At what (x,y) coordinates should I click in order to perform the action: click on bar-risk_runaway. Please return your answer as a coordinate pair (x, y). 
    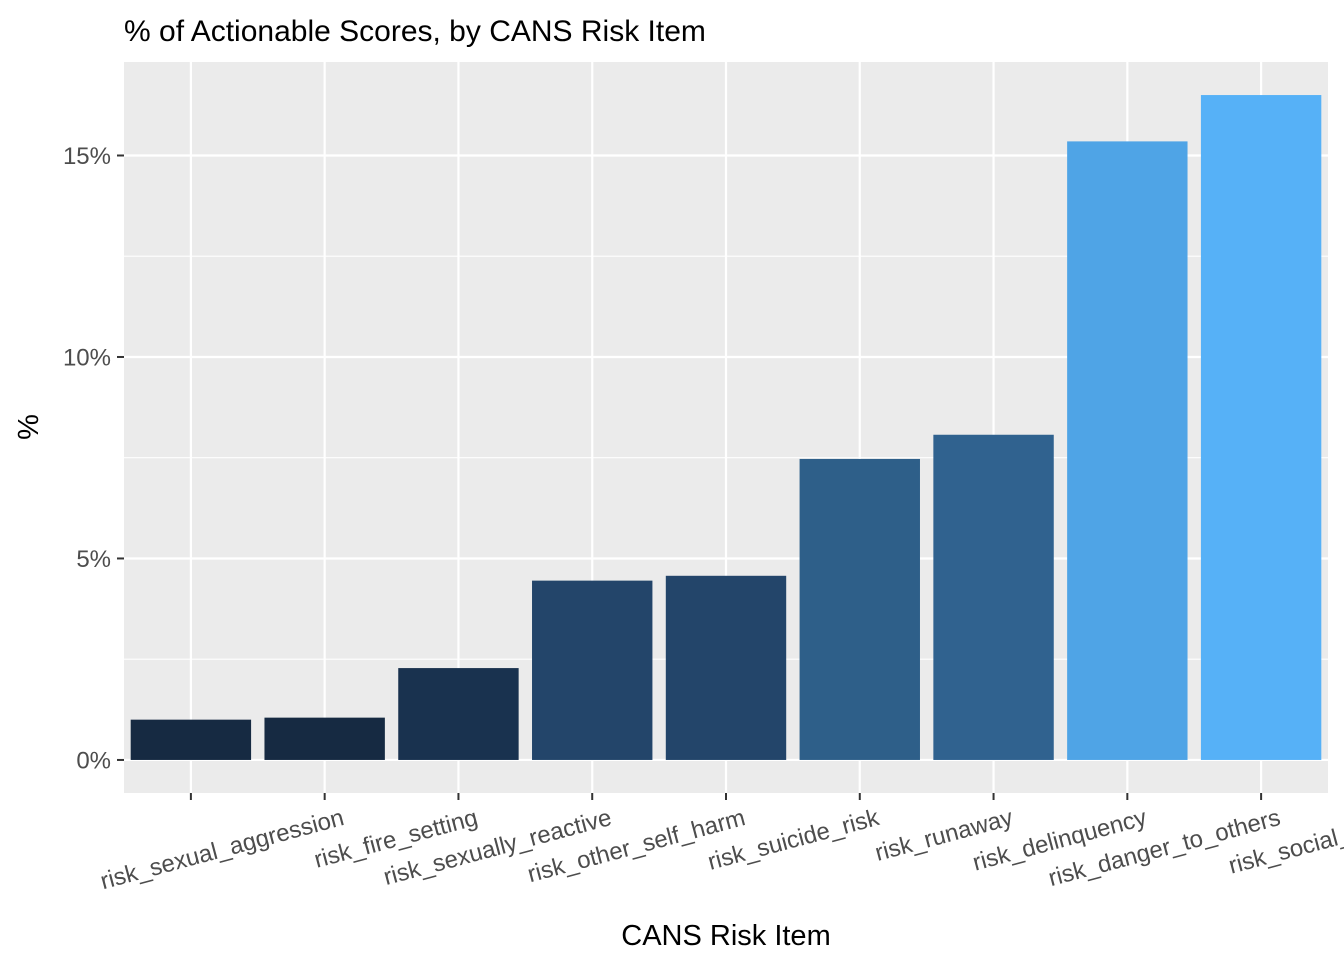
    Looking at the image, I should click on (859, 609).